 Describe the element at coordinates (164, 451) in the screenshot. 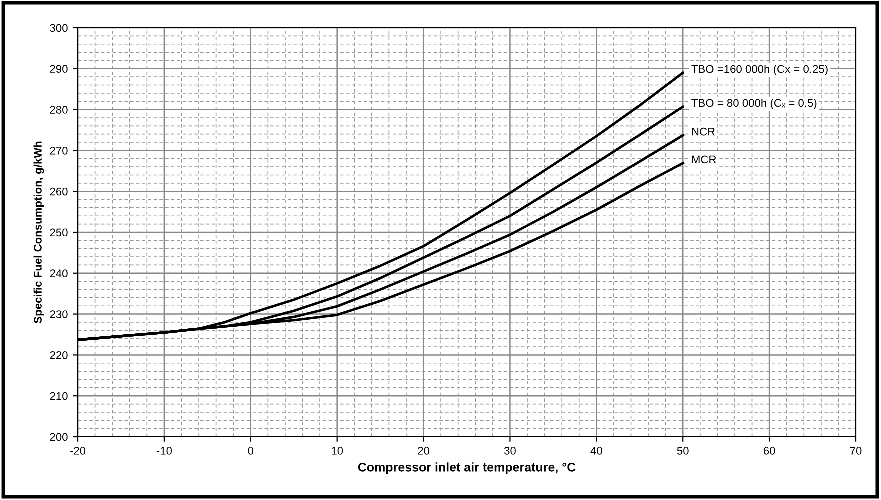

I see `x-tick-label: -10` at that location.